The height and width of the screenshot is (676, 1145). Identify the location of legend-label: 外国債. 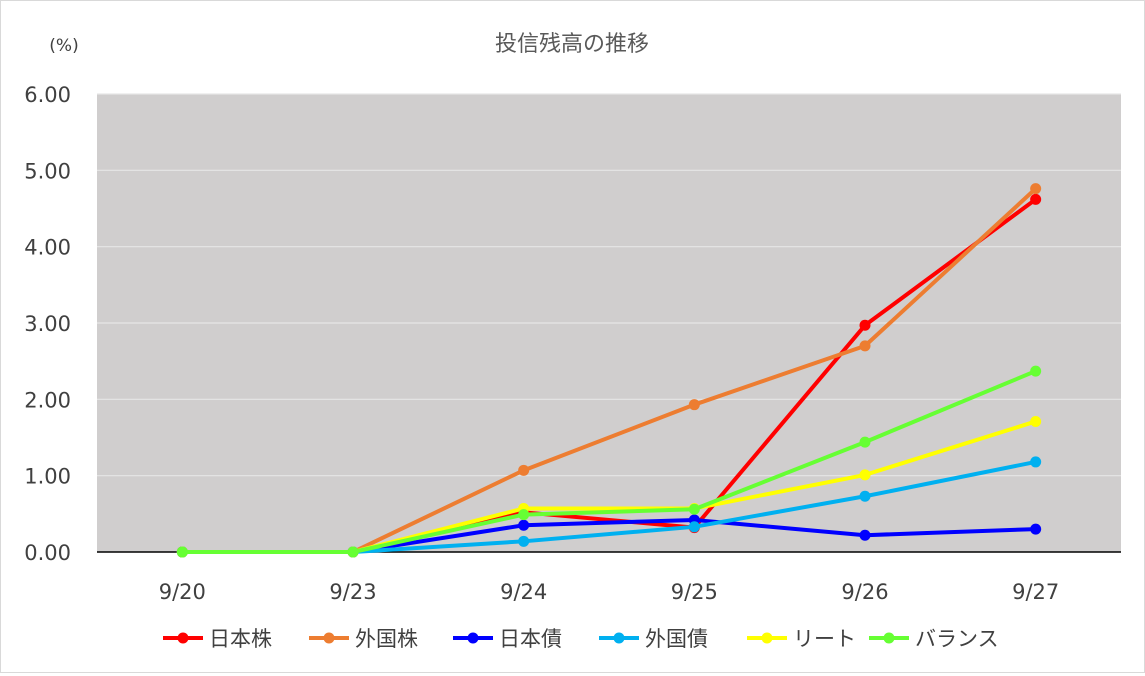
(676, 639).